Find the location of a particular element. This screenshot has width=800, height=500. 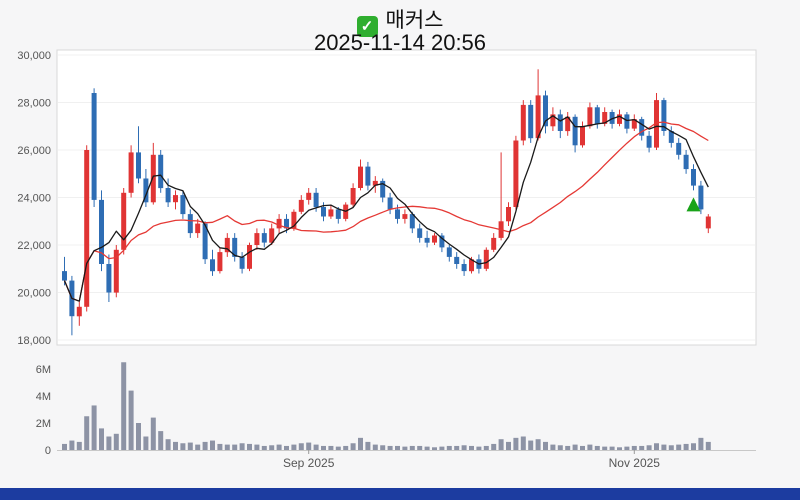

volume-axis-label: 2M is located at coordinates (43, 424).